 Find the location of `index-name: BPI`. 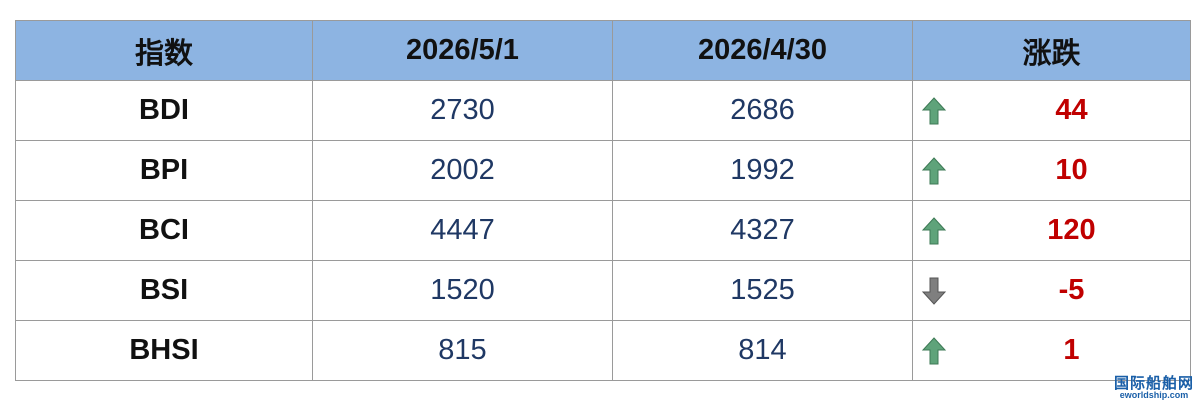

index-name: BPI is located at coordinates (164, 170).